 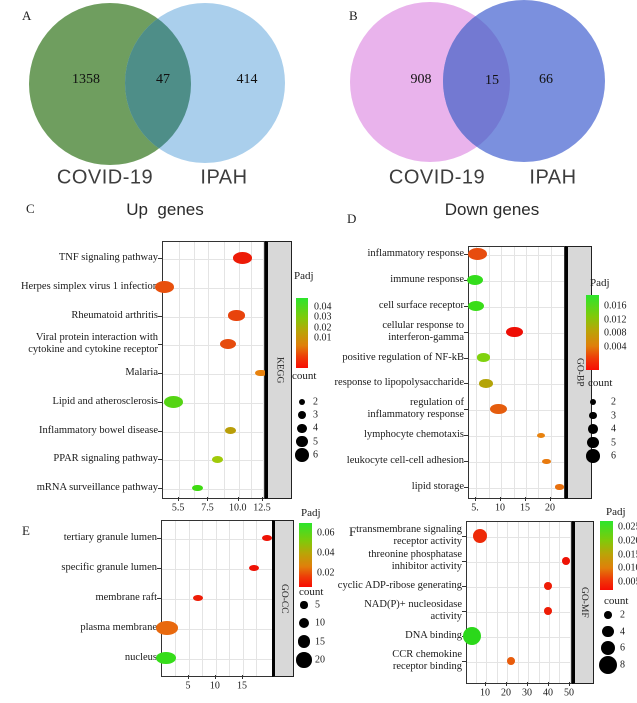 What do you see at coordinates (114, 315) in the screenshot?
I see `category-label: Rheumatoid arthritis` at bounding box center [114, 315].